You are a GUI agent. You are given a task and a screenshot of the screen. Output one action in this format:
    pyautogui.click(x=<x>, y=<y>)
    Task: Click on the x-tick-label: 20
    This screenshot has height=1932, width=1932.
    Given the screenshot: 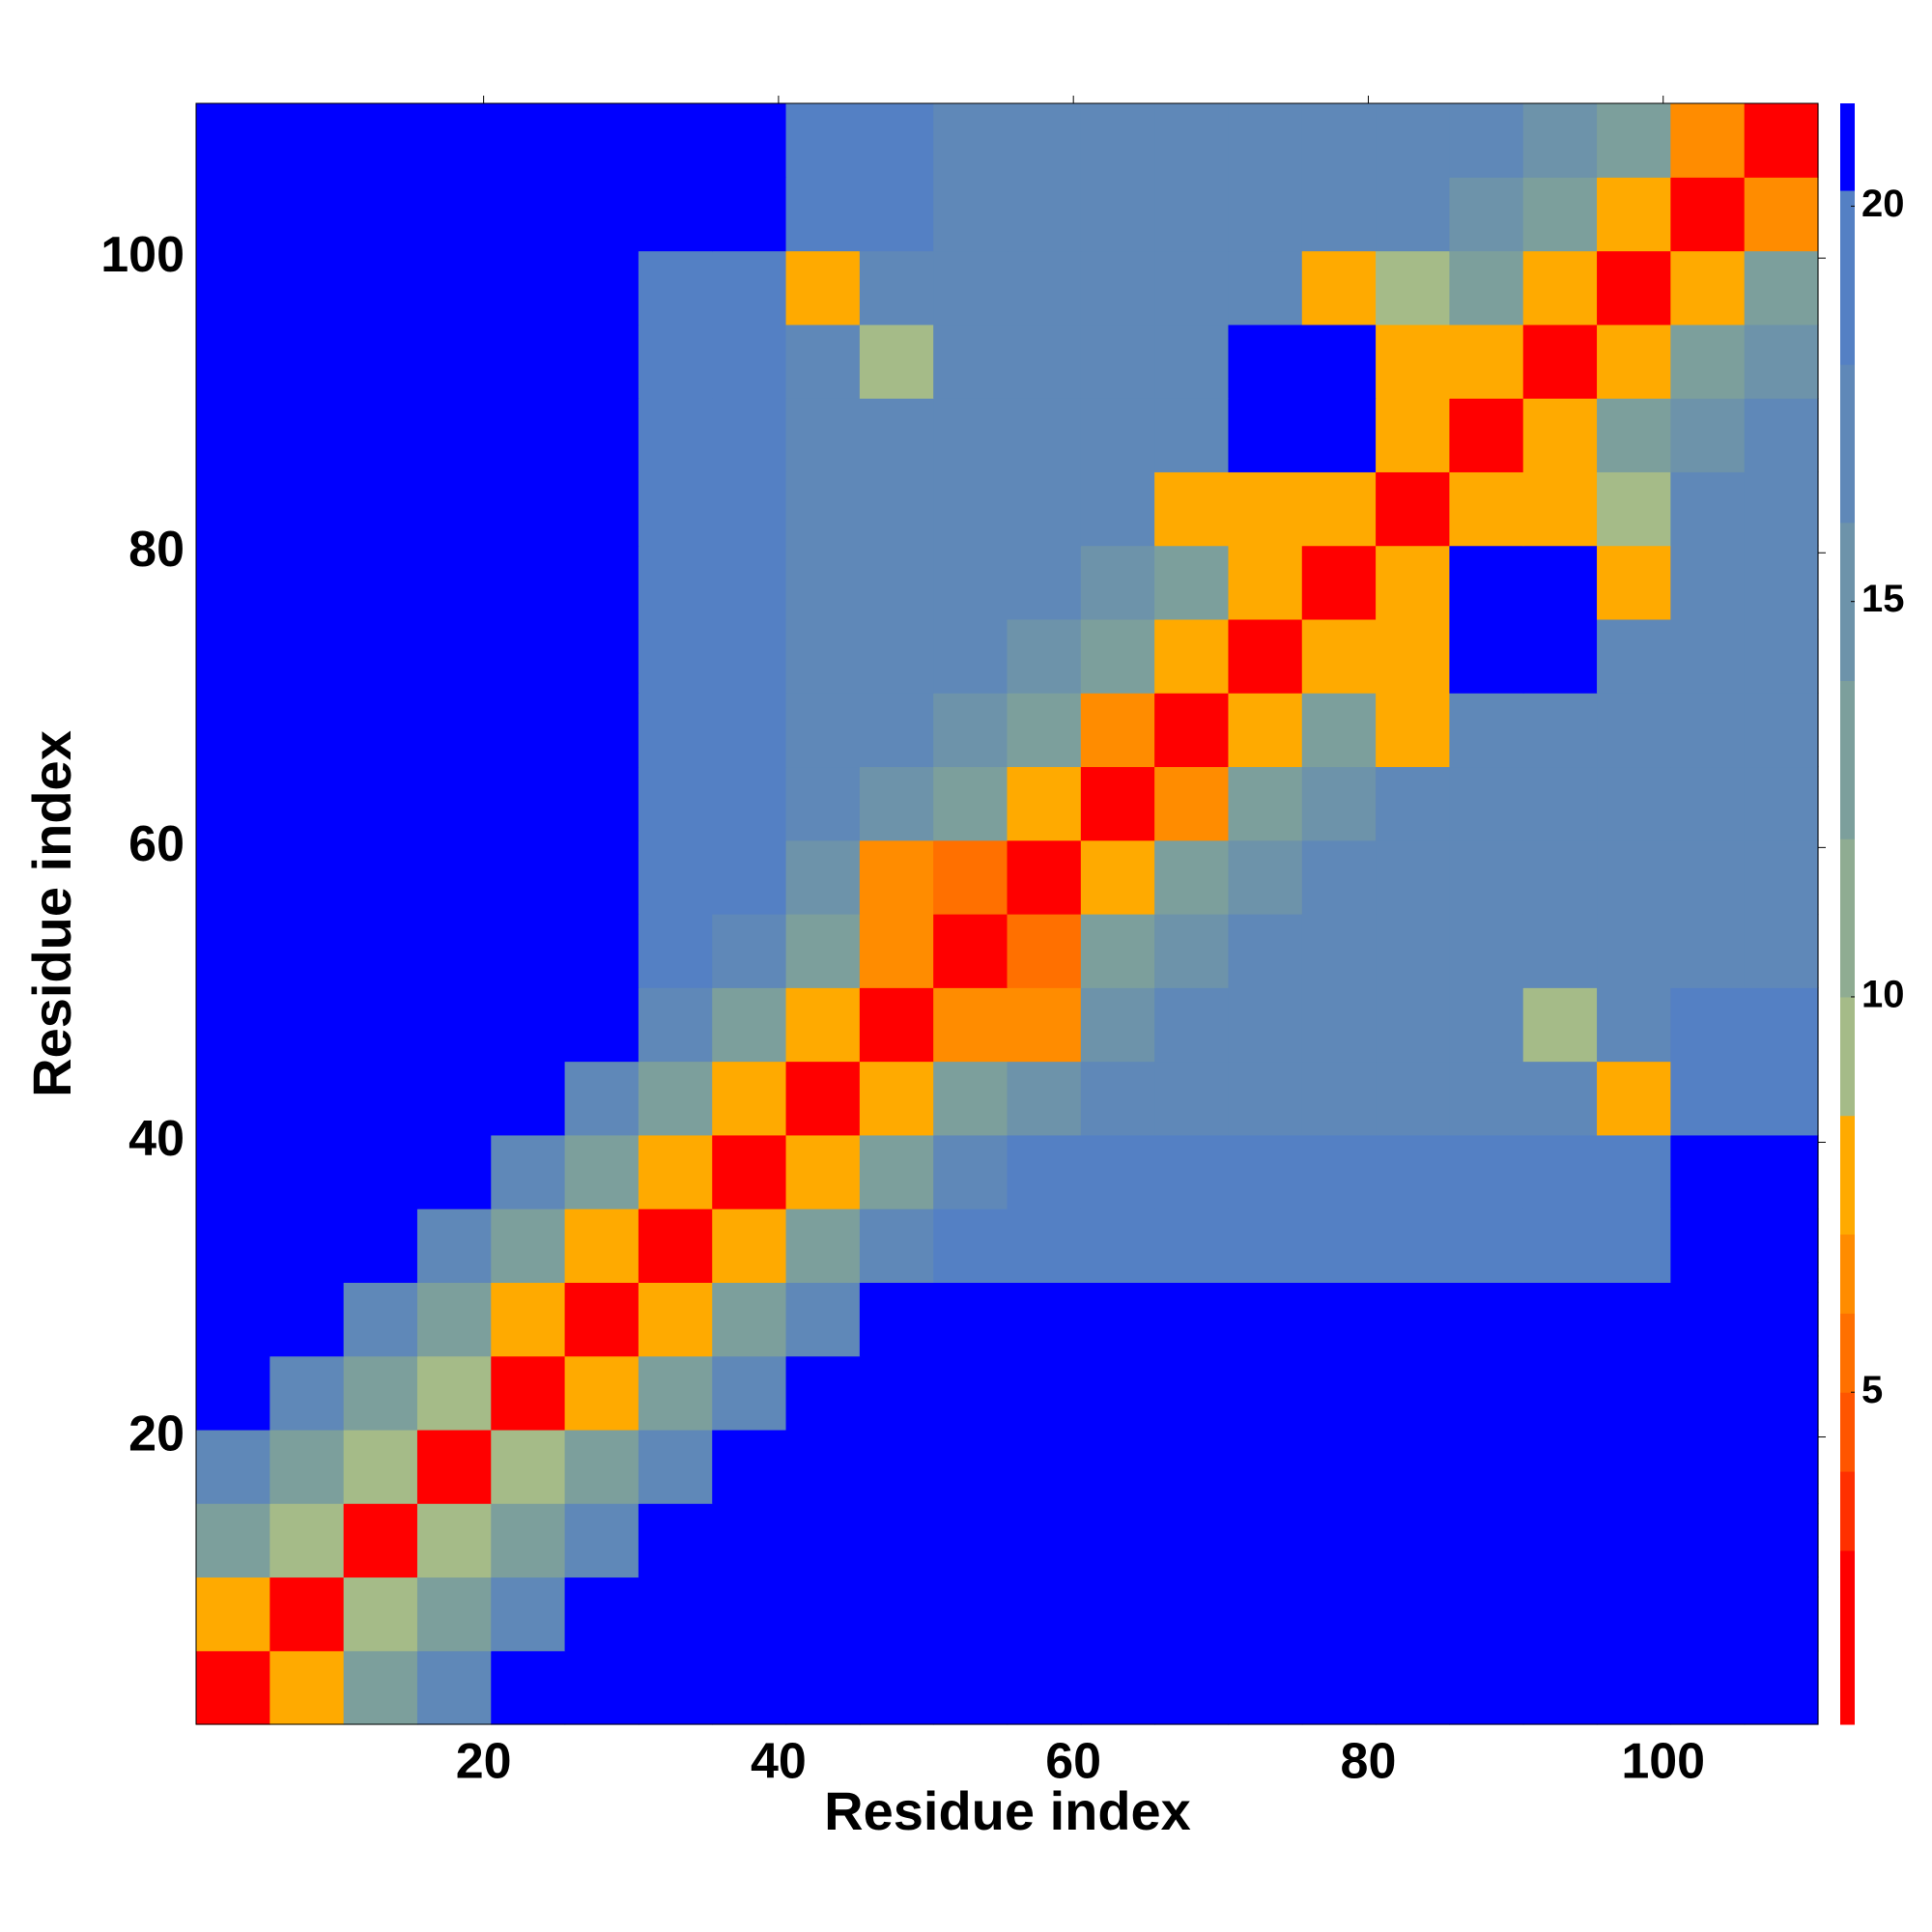 What is the action you would take?
    pyautogui.click(x=484, y=1762)
    